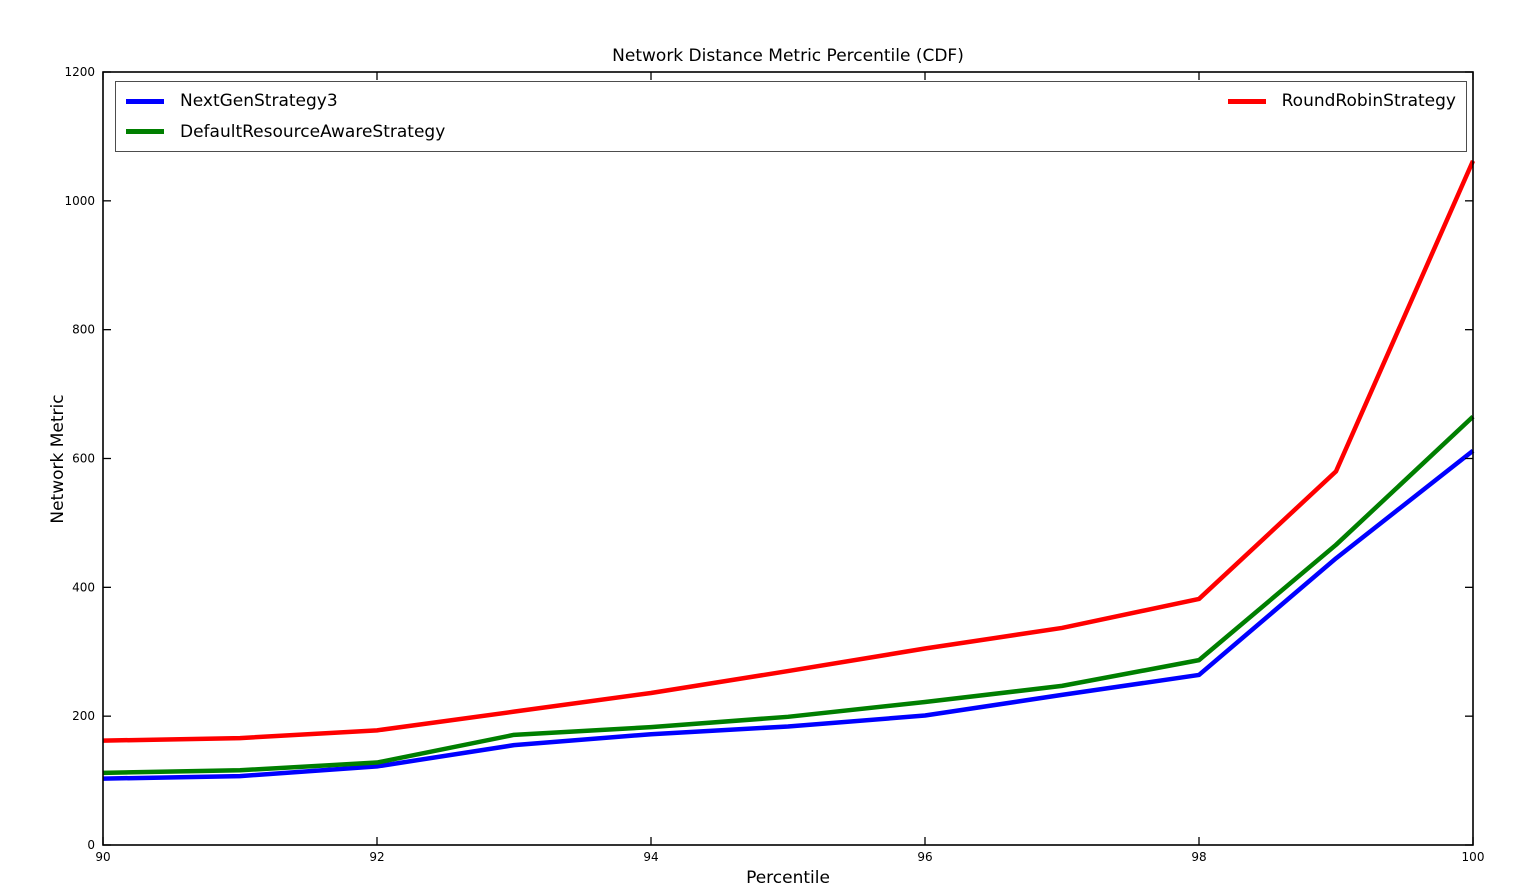 The height and width of the screenshot is (894, 1524). What do you see at coordinates (83, 587) in the screenshot?
I see `y-tick-label: 400` at bounding box center [83, 587].